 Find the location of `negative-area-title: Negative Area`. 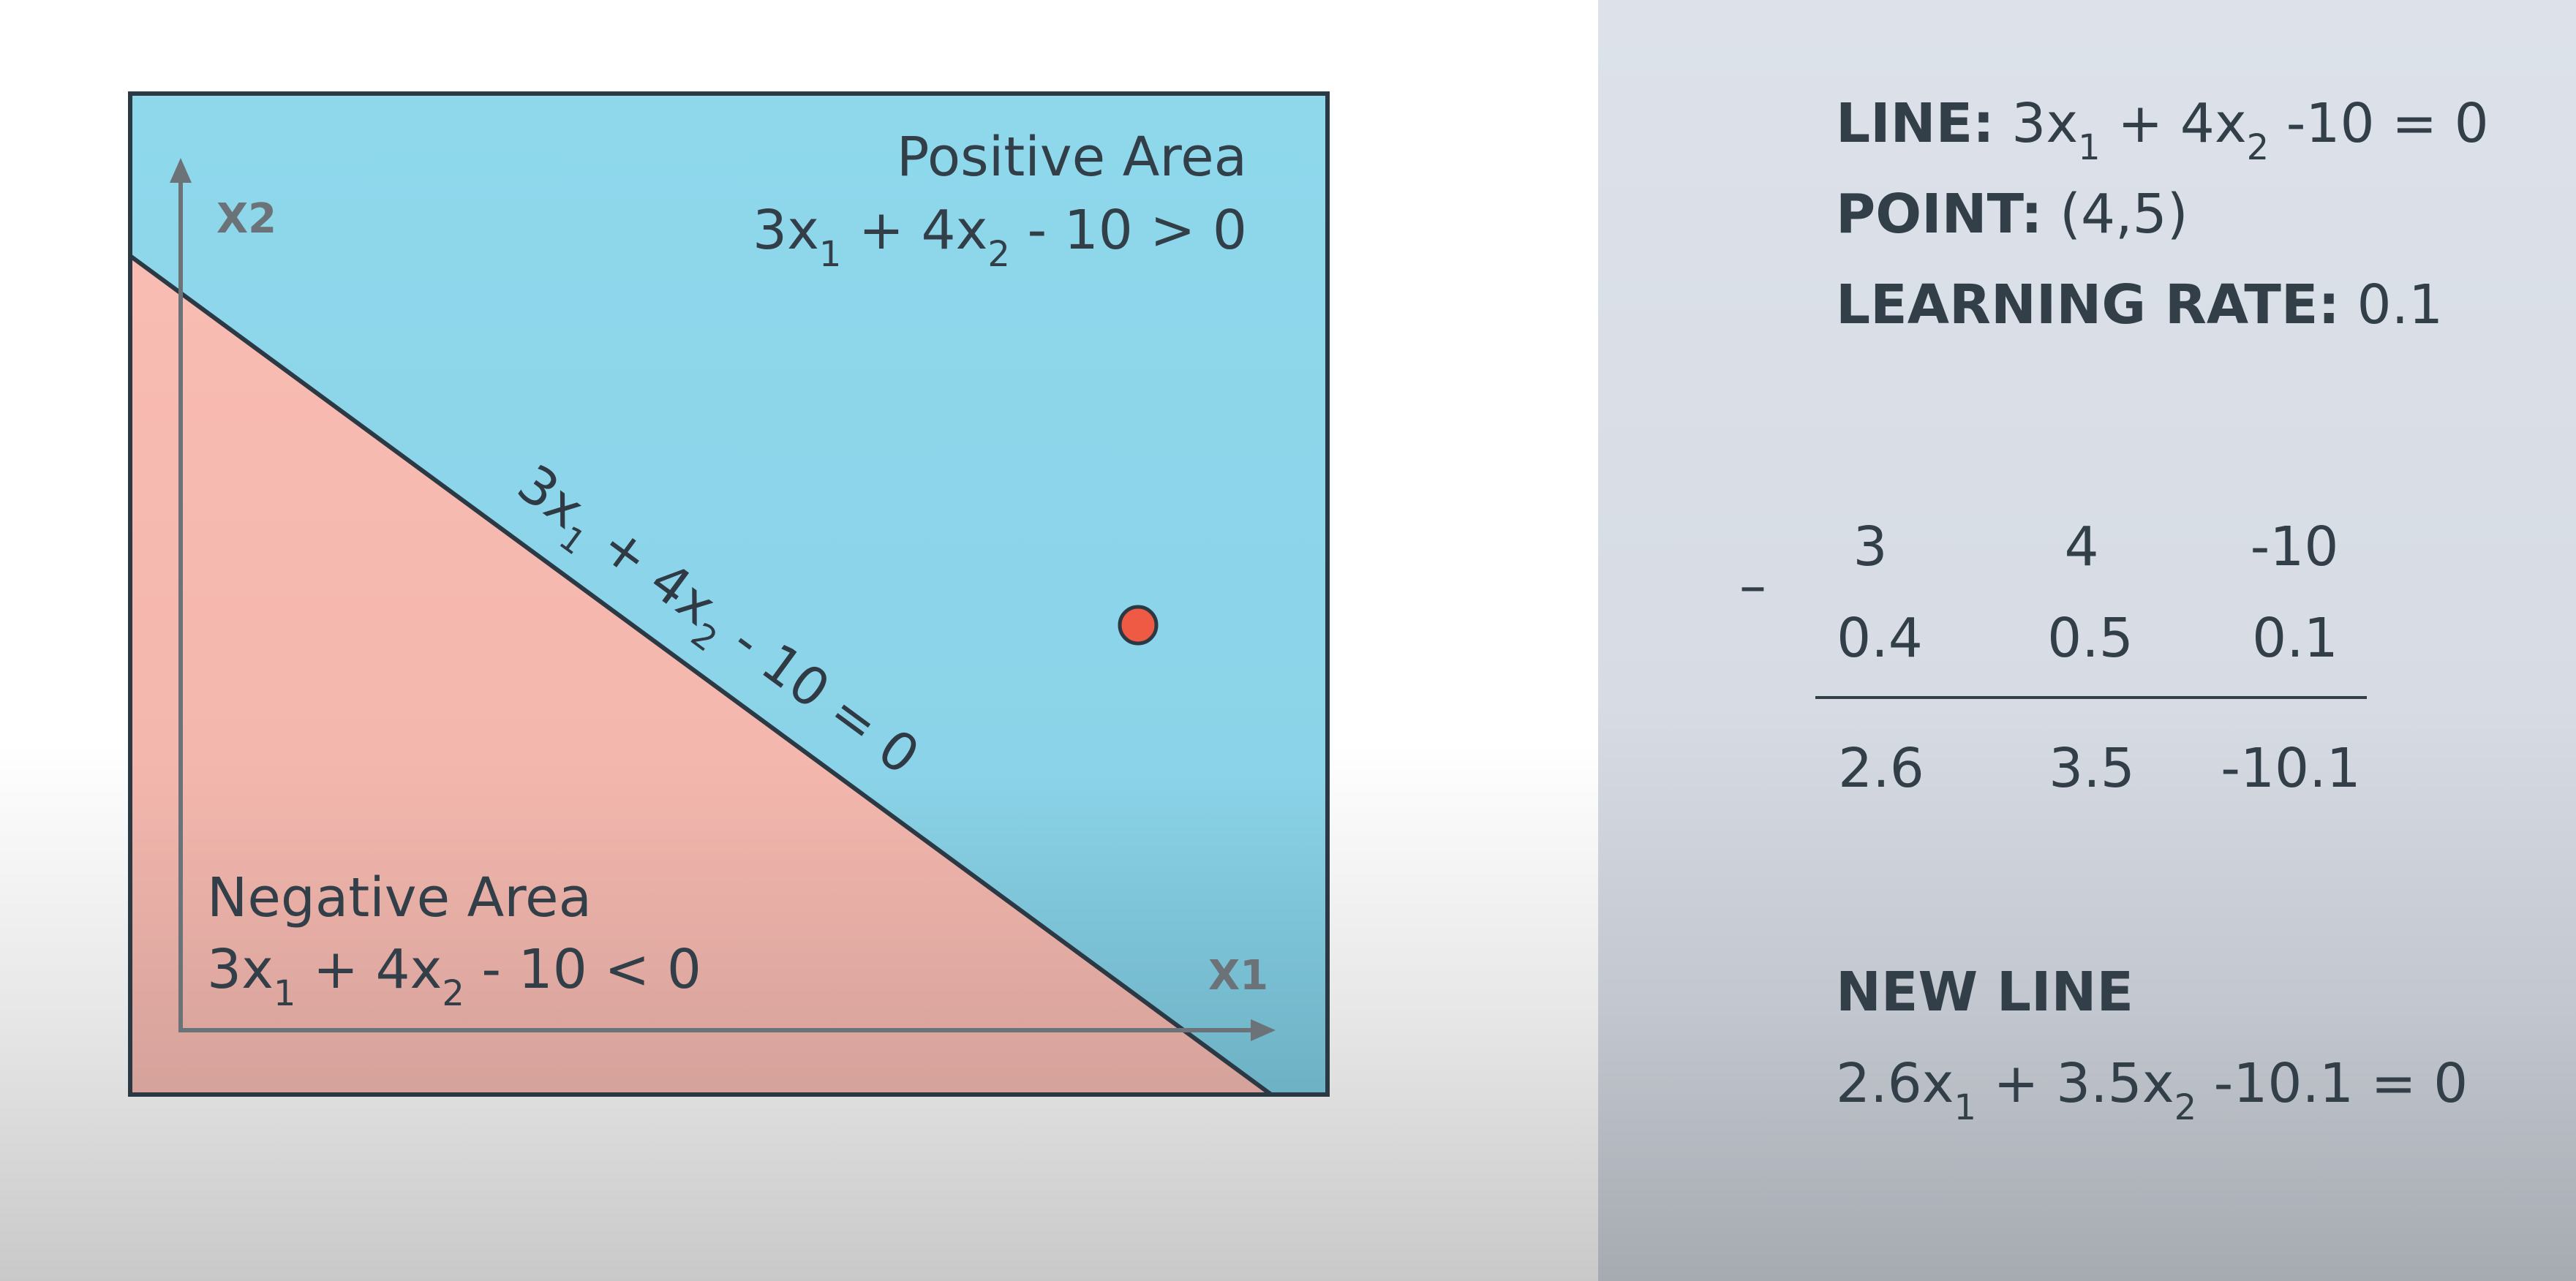

negative-area-title: Negative Area is located at coordinates (399, 897).